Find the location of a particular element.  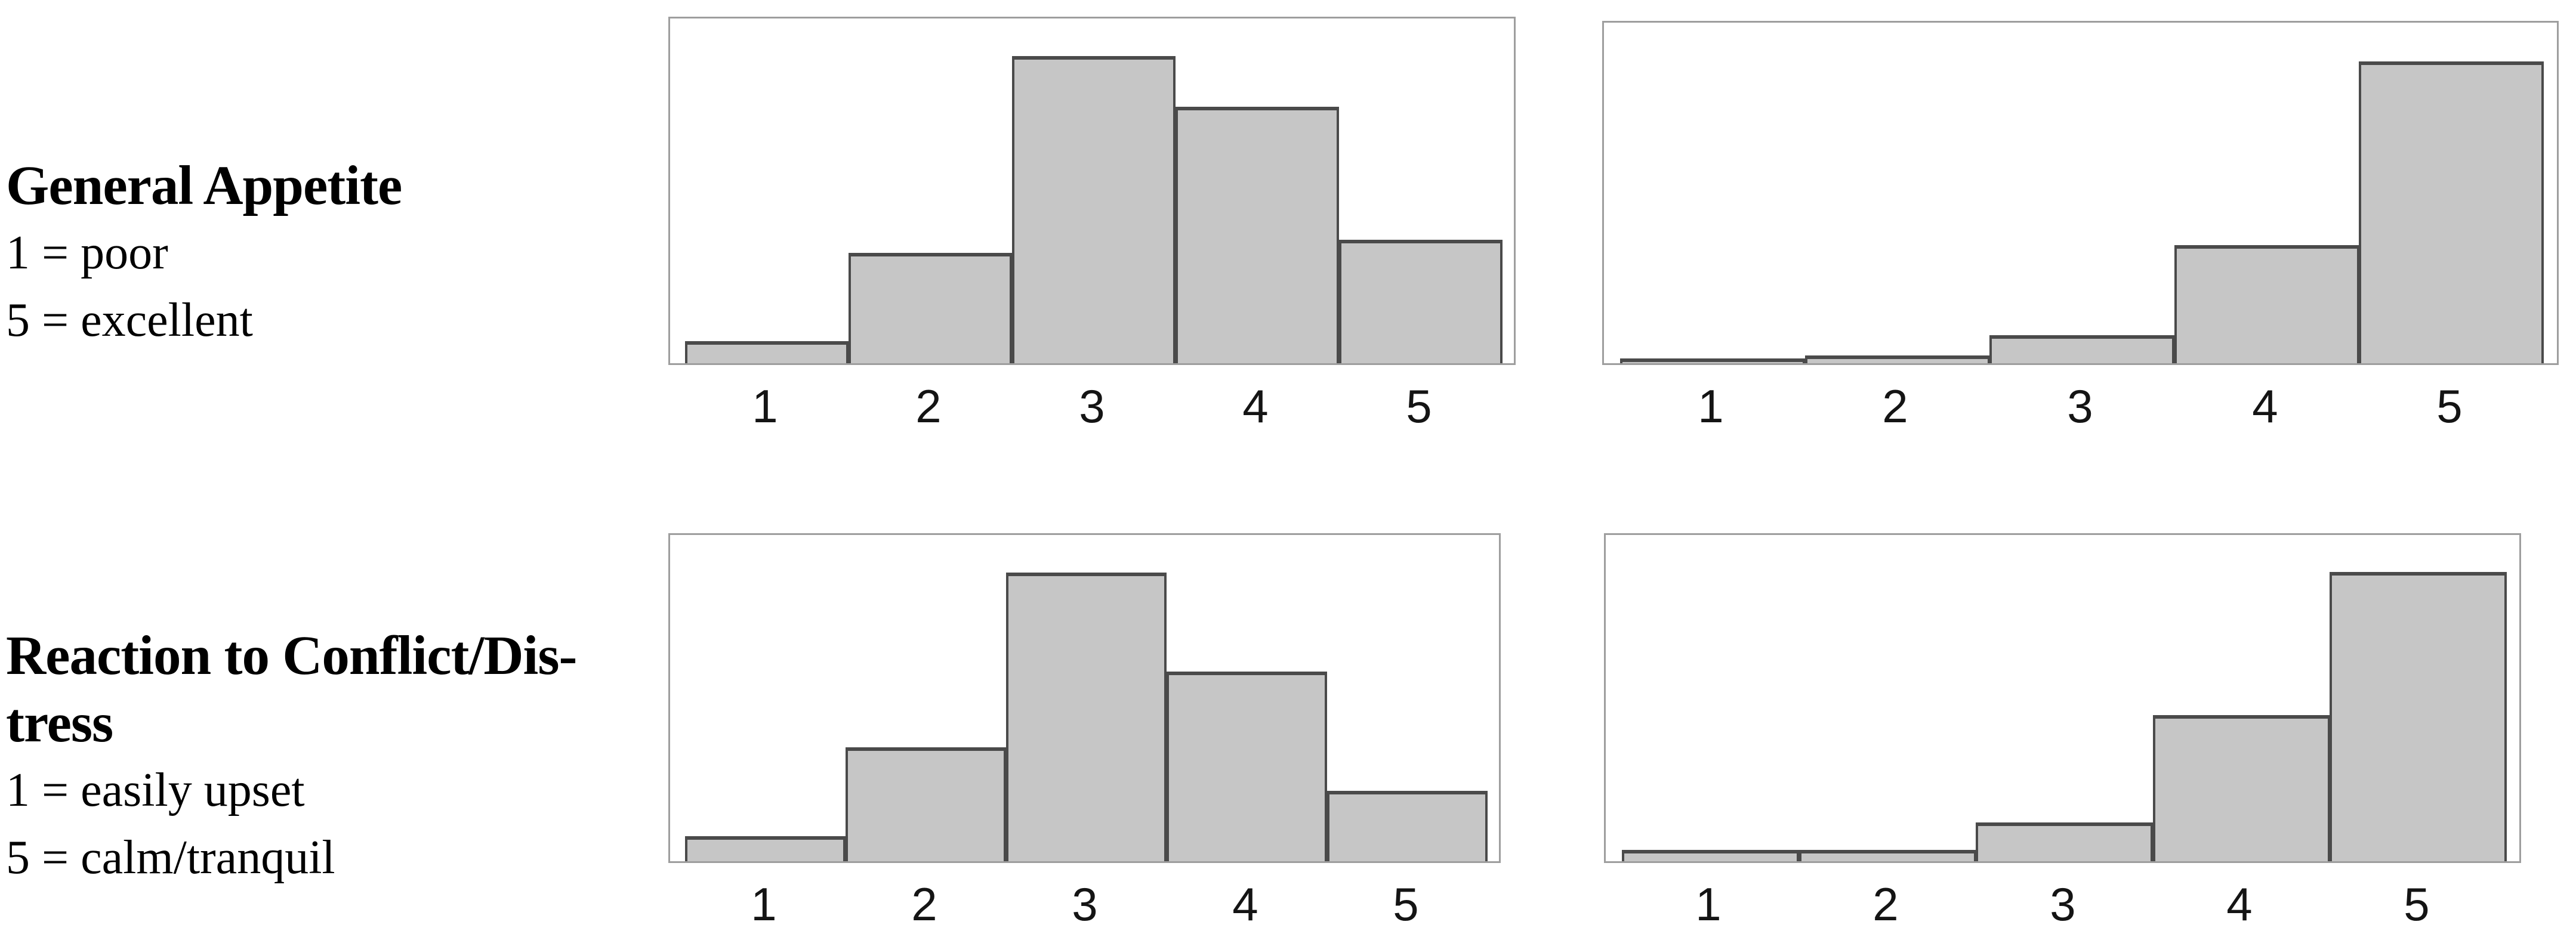

bar-general-appetite-right-x4 is located at coordinates (2267, 304).